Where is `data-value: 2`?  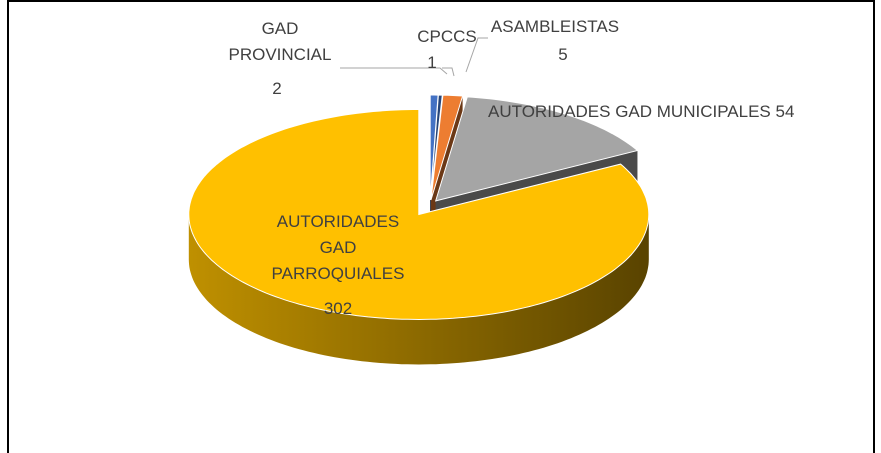 data-value: 2 is located at coordinates (277, 88).